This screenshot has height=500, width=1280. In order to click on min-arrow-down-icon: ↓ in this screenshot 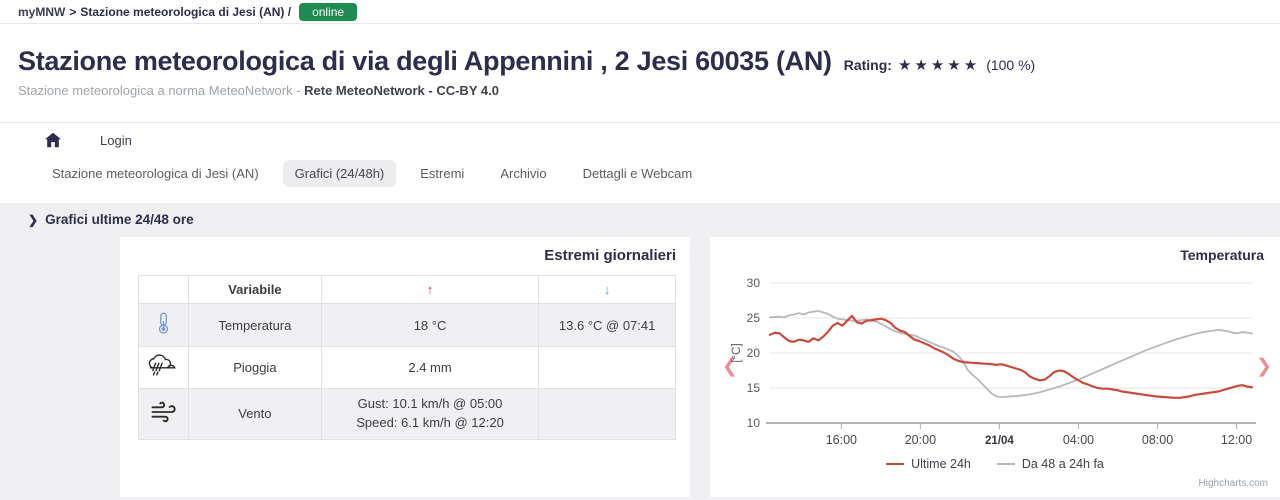, I will do `click(607, 289)`.